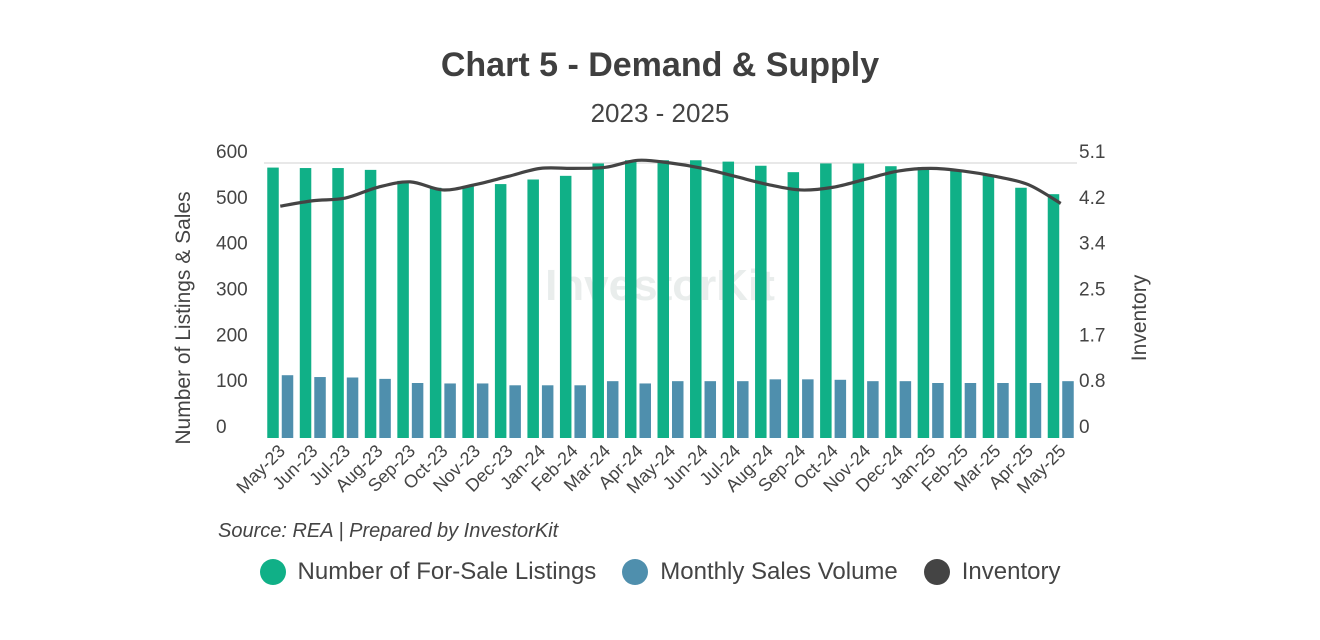 This screenshot has height=640, width=1320. I want to click on y-right-tick-label: 0.8, so click(1092, 381).